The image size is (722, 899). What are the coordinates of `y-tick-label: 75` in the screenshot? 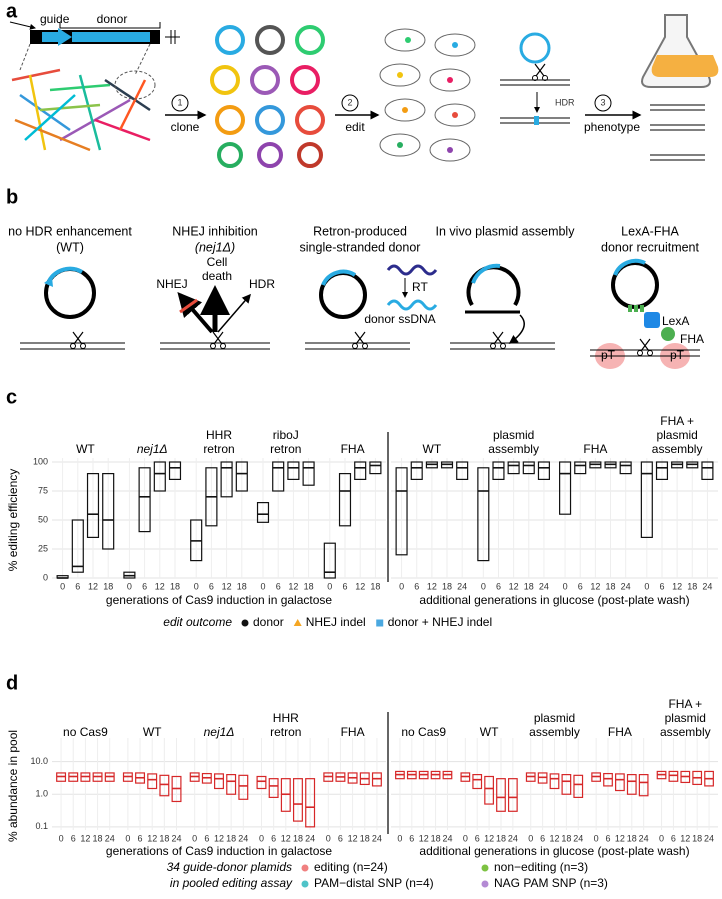 It's located at (43, 490).